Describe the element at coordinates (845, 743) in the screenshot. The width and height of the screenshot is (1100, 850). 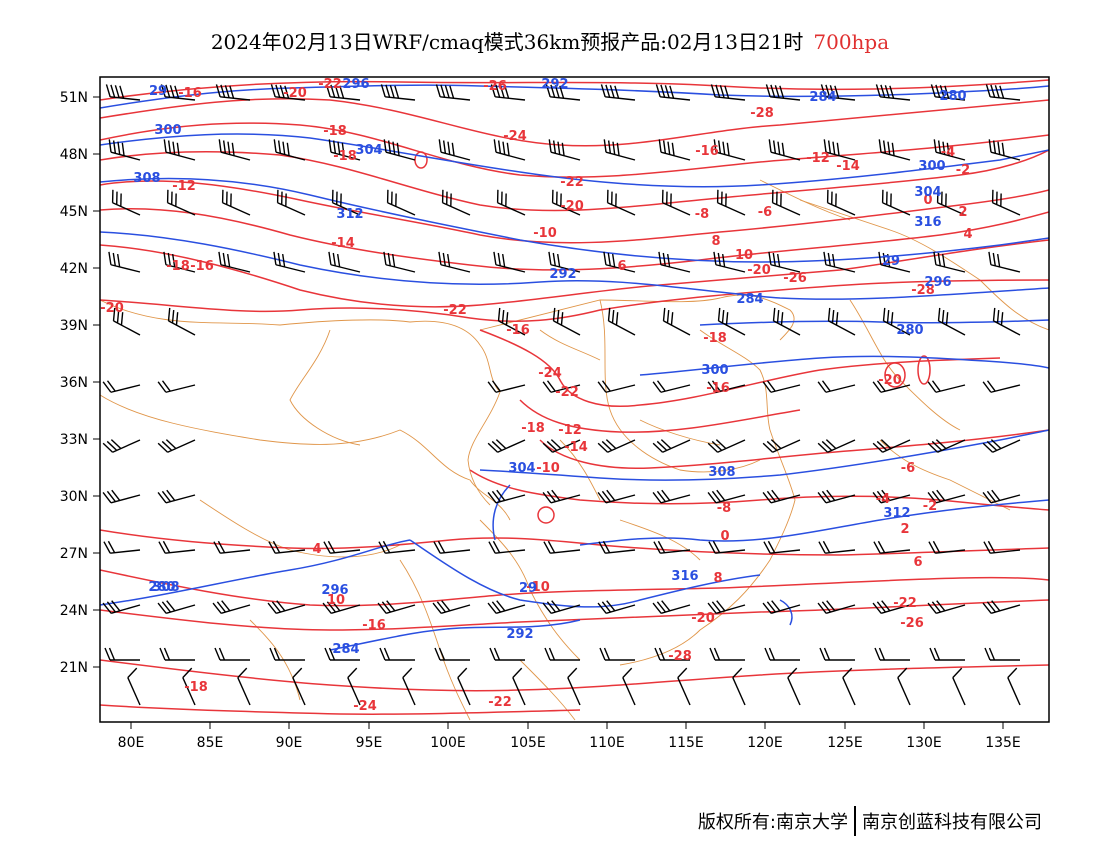
I see `lon-tick-label: 125E` at that location.